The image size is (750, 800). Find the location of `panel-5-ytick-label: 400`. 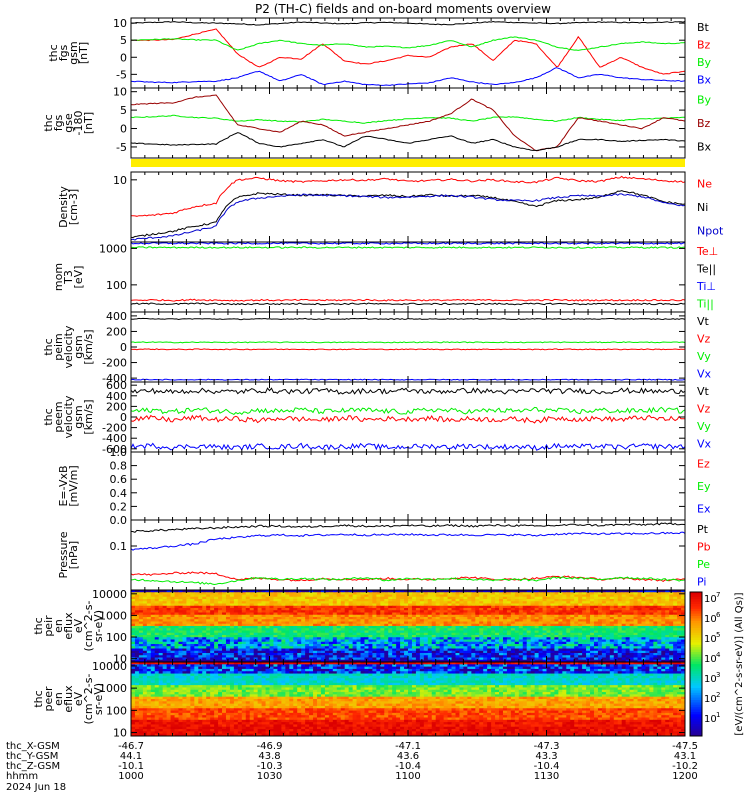

panel-5-ytick-label: 400 is located at coordinates (116, 396).